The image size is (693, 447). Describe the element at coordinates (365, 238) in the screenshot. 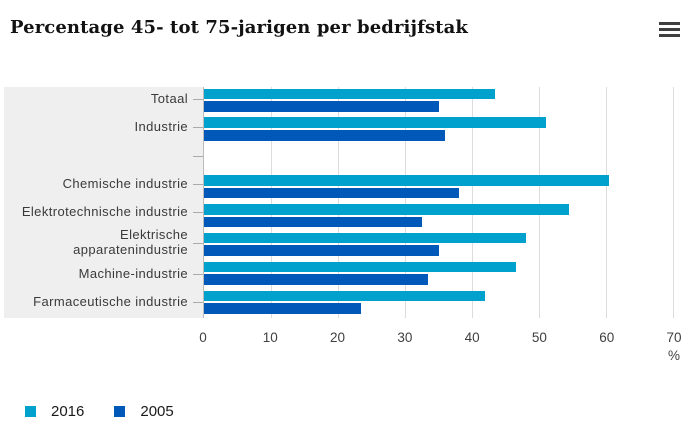

I see `bar-2016-elektrische-apparatenindustrie` at that location.